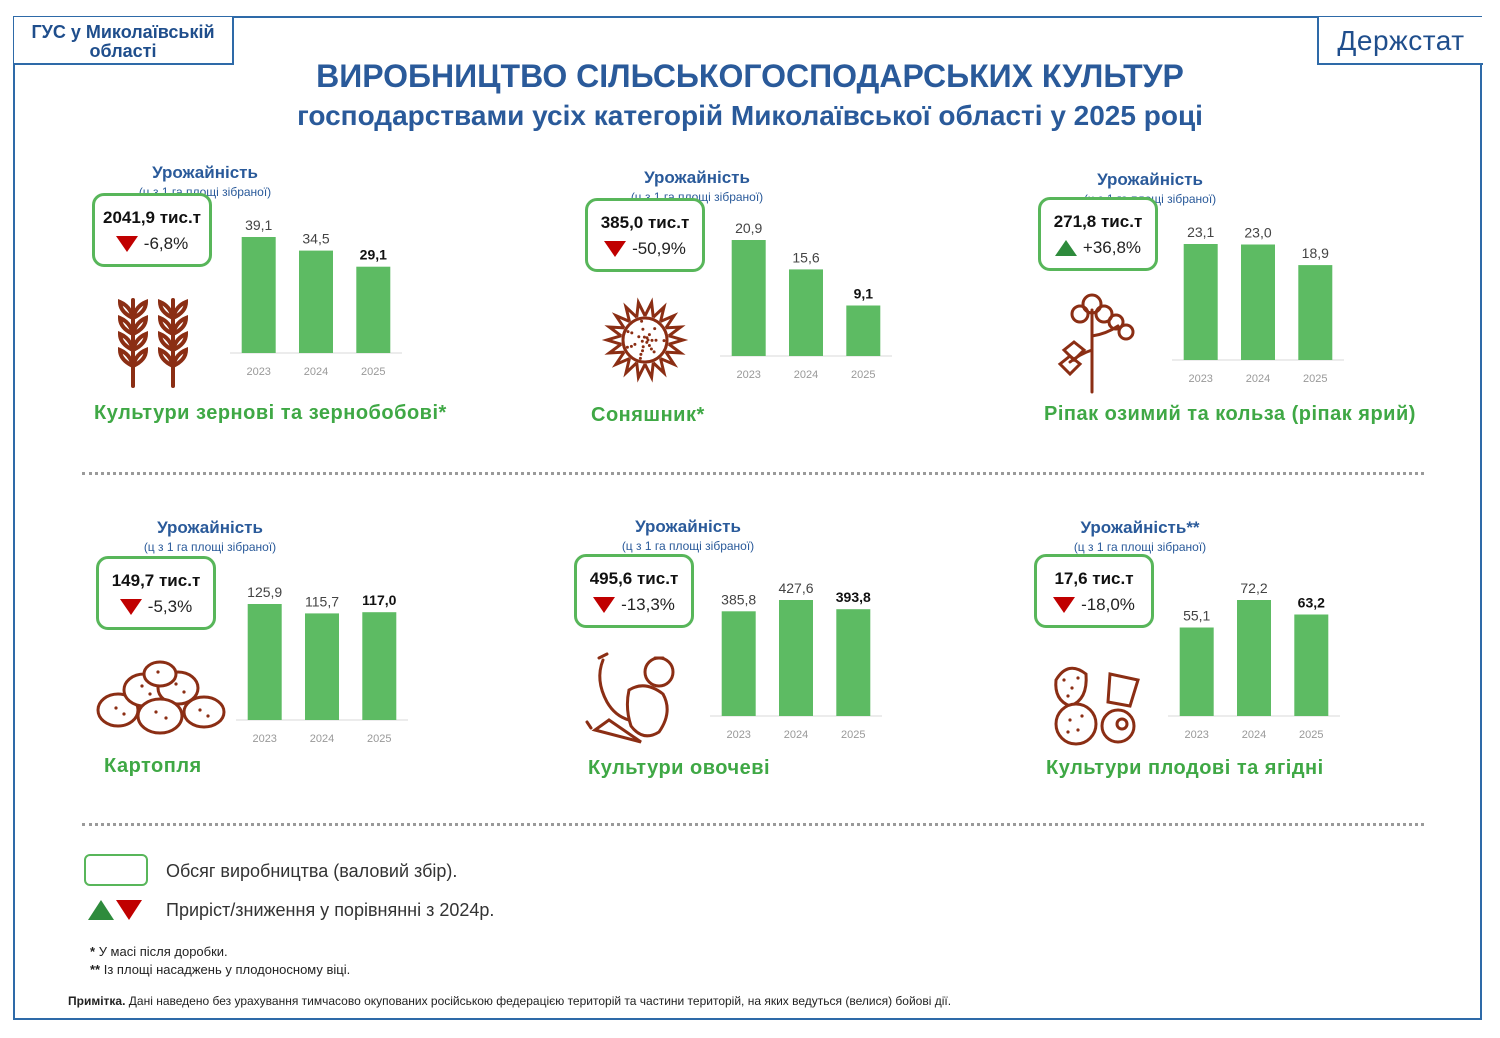  Describe the element at coordinates (648, 604) in the screenshot. I see `change-value: -13,3%` at that location.